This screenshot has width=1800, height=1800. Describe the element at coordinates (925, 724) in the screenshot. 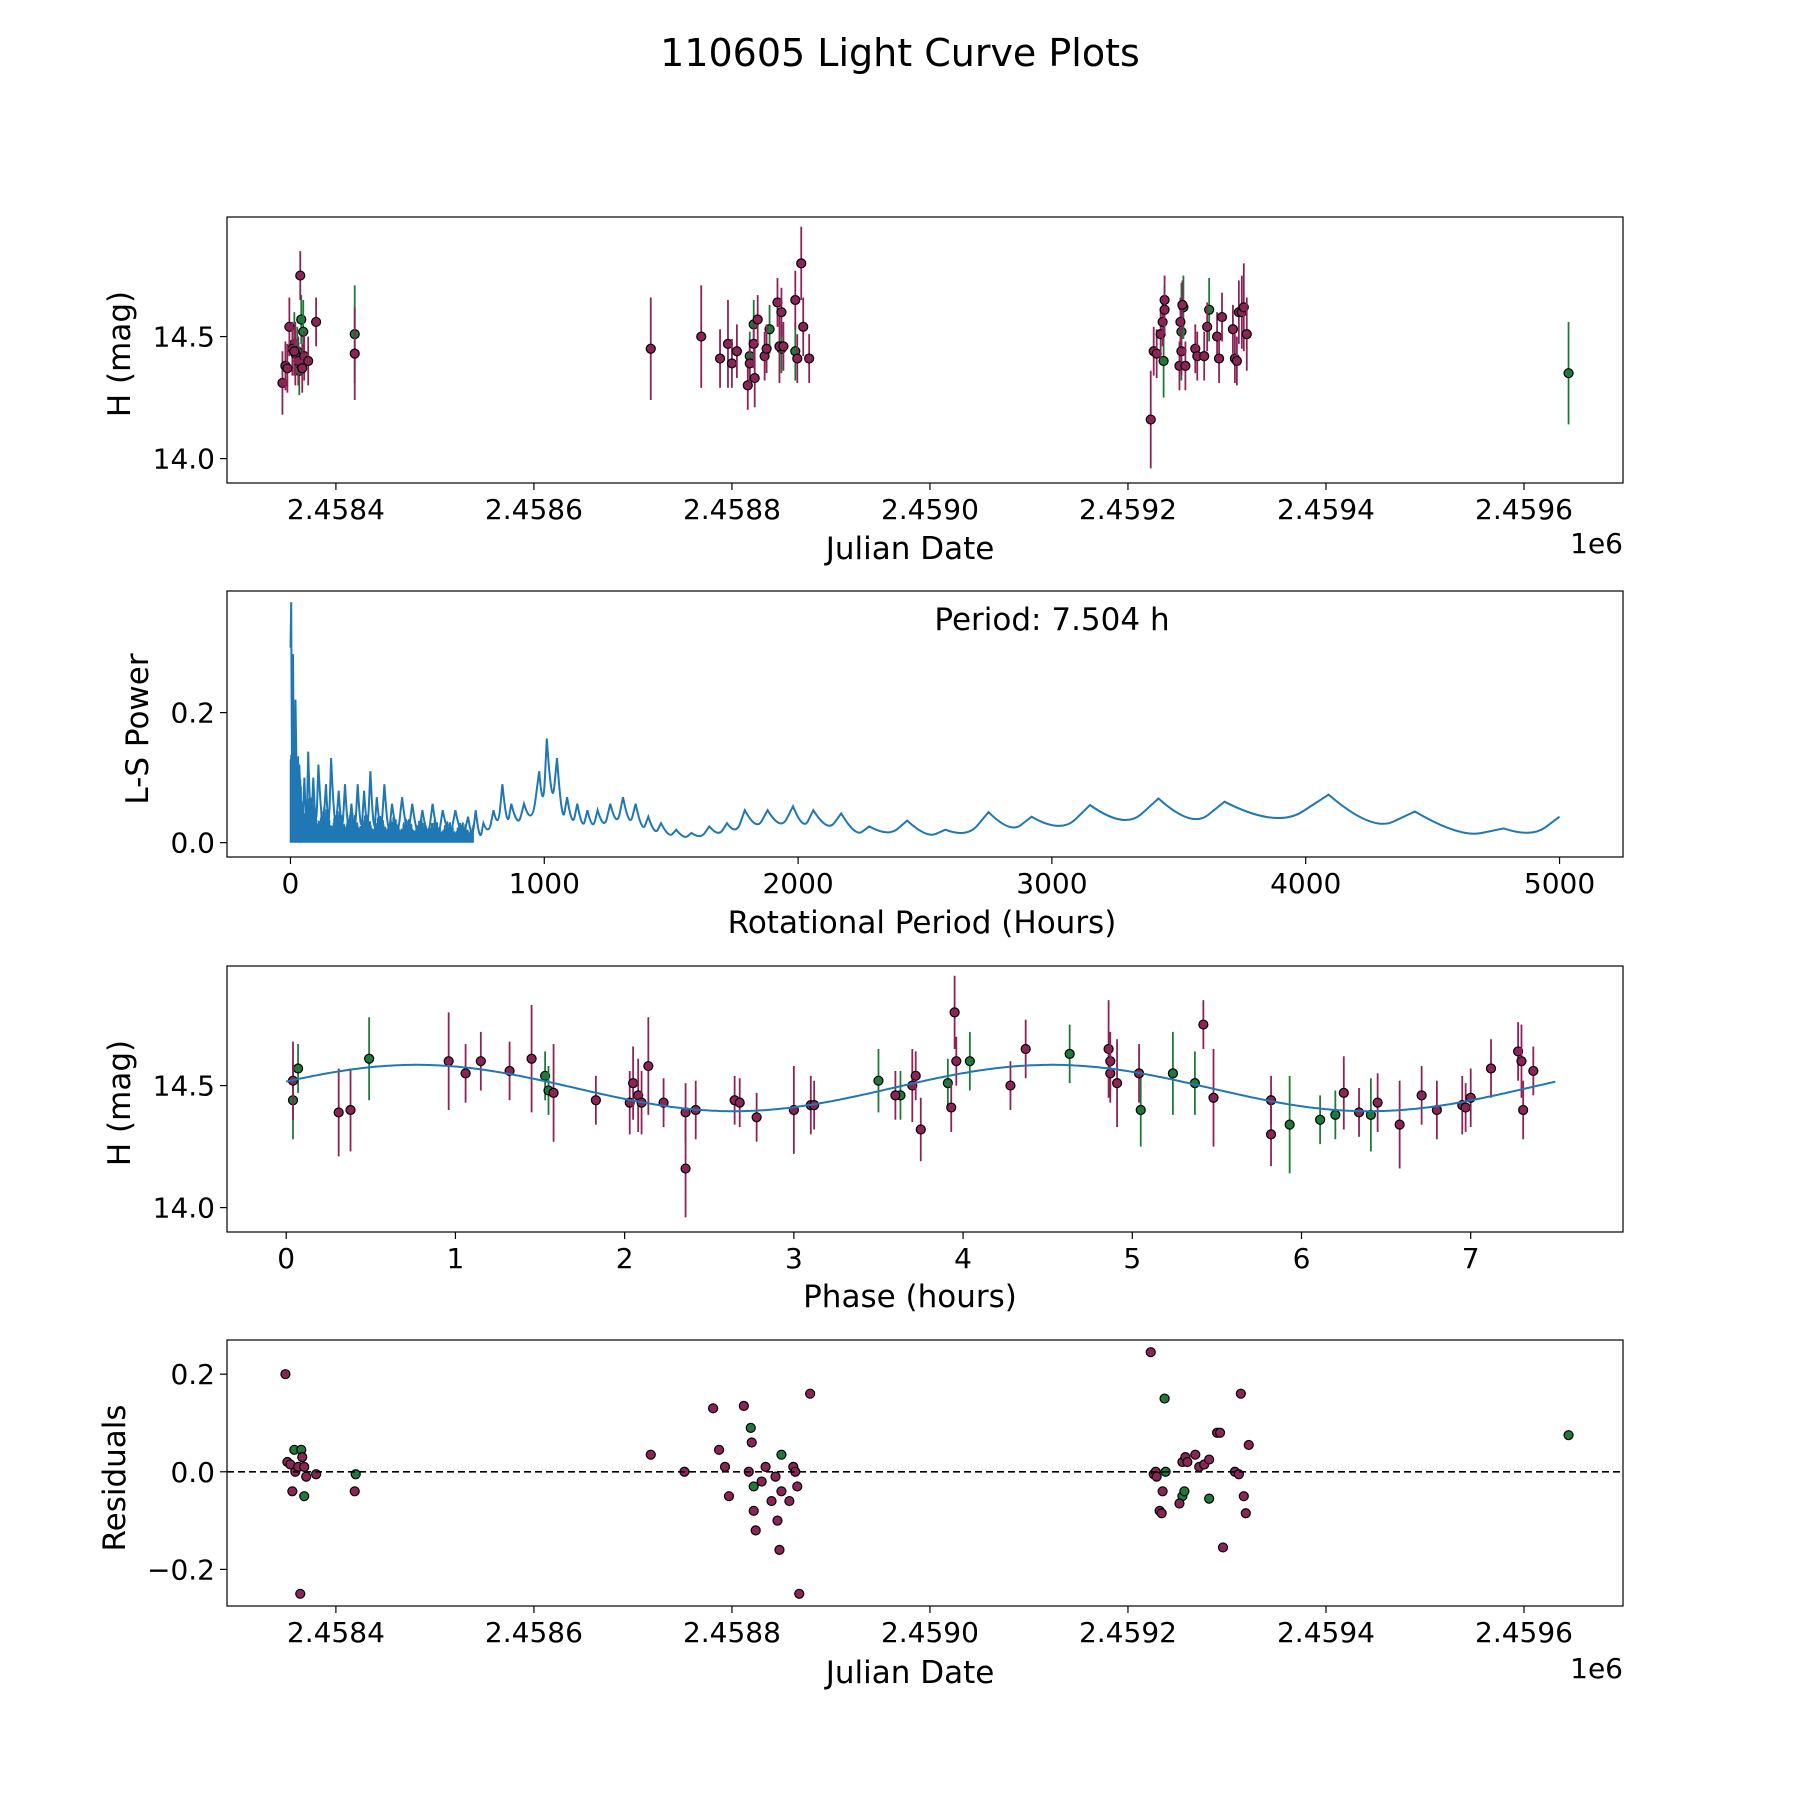

I see `panel2-plot-frame` at that location.